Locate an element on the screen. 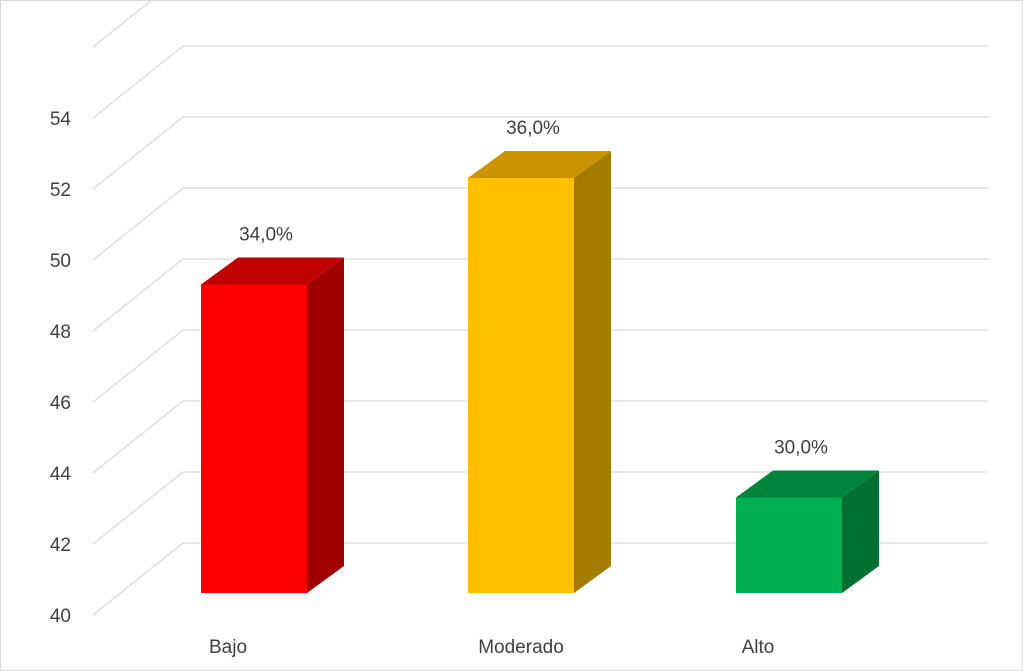  data-label: 34,0% is located at coordinates (266, 235).